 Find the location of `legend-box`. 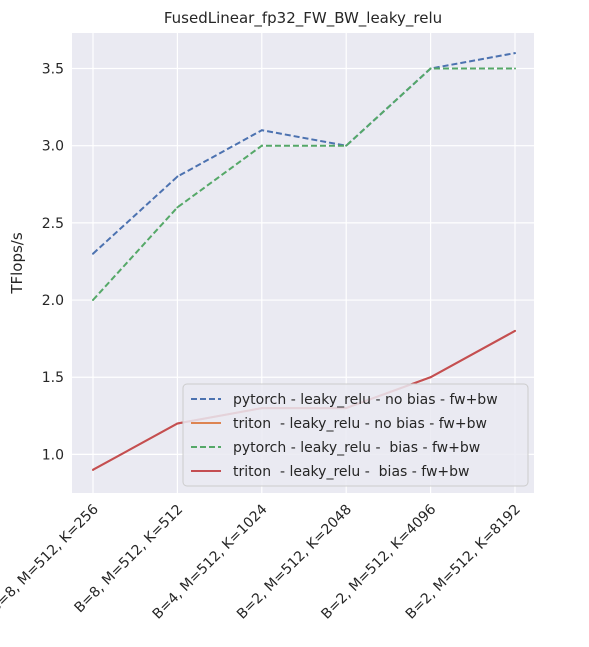

legend-box is located at coordinates (355, 435).